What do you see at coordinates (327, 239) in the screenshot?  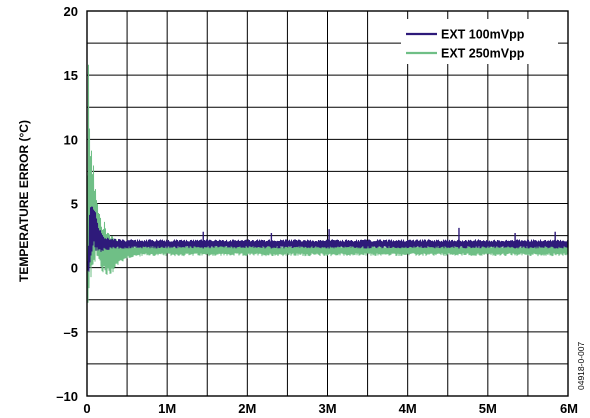 I see `series-line` at bounding box center [327, 239].